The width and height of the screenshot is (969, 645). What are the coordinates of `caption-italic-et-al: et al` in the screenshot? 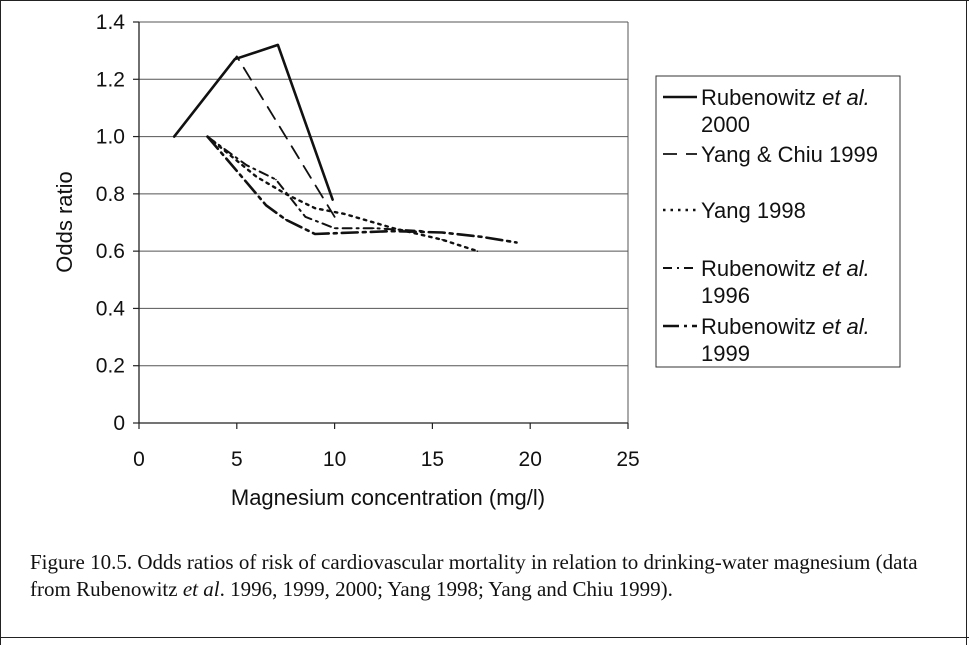 It's located at (201, 589).